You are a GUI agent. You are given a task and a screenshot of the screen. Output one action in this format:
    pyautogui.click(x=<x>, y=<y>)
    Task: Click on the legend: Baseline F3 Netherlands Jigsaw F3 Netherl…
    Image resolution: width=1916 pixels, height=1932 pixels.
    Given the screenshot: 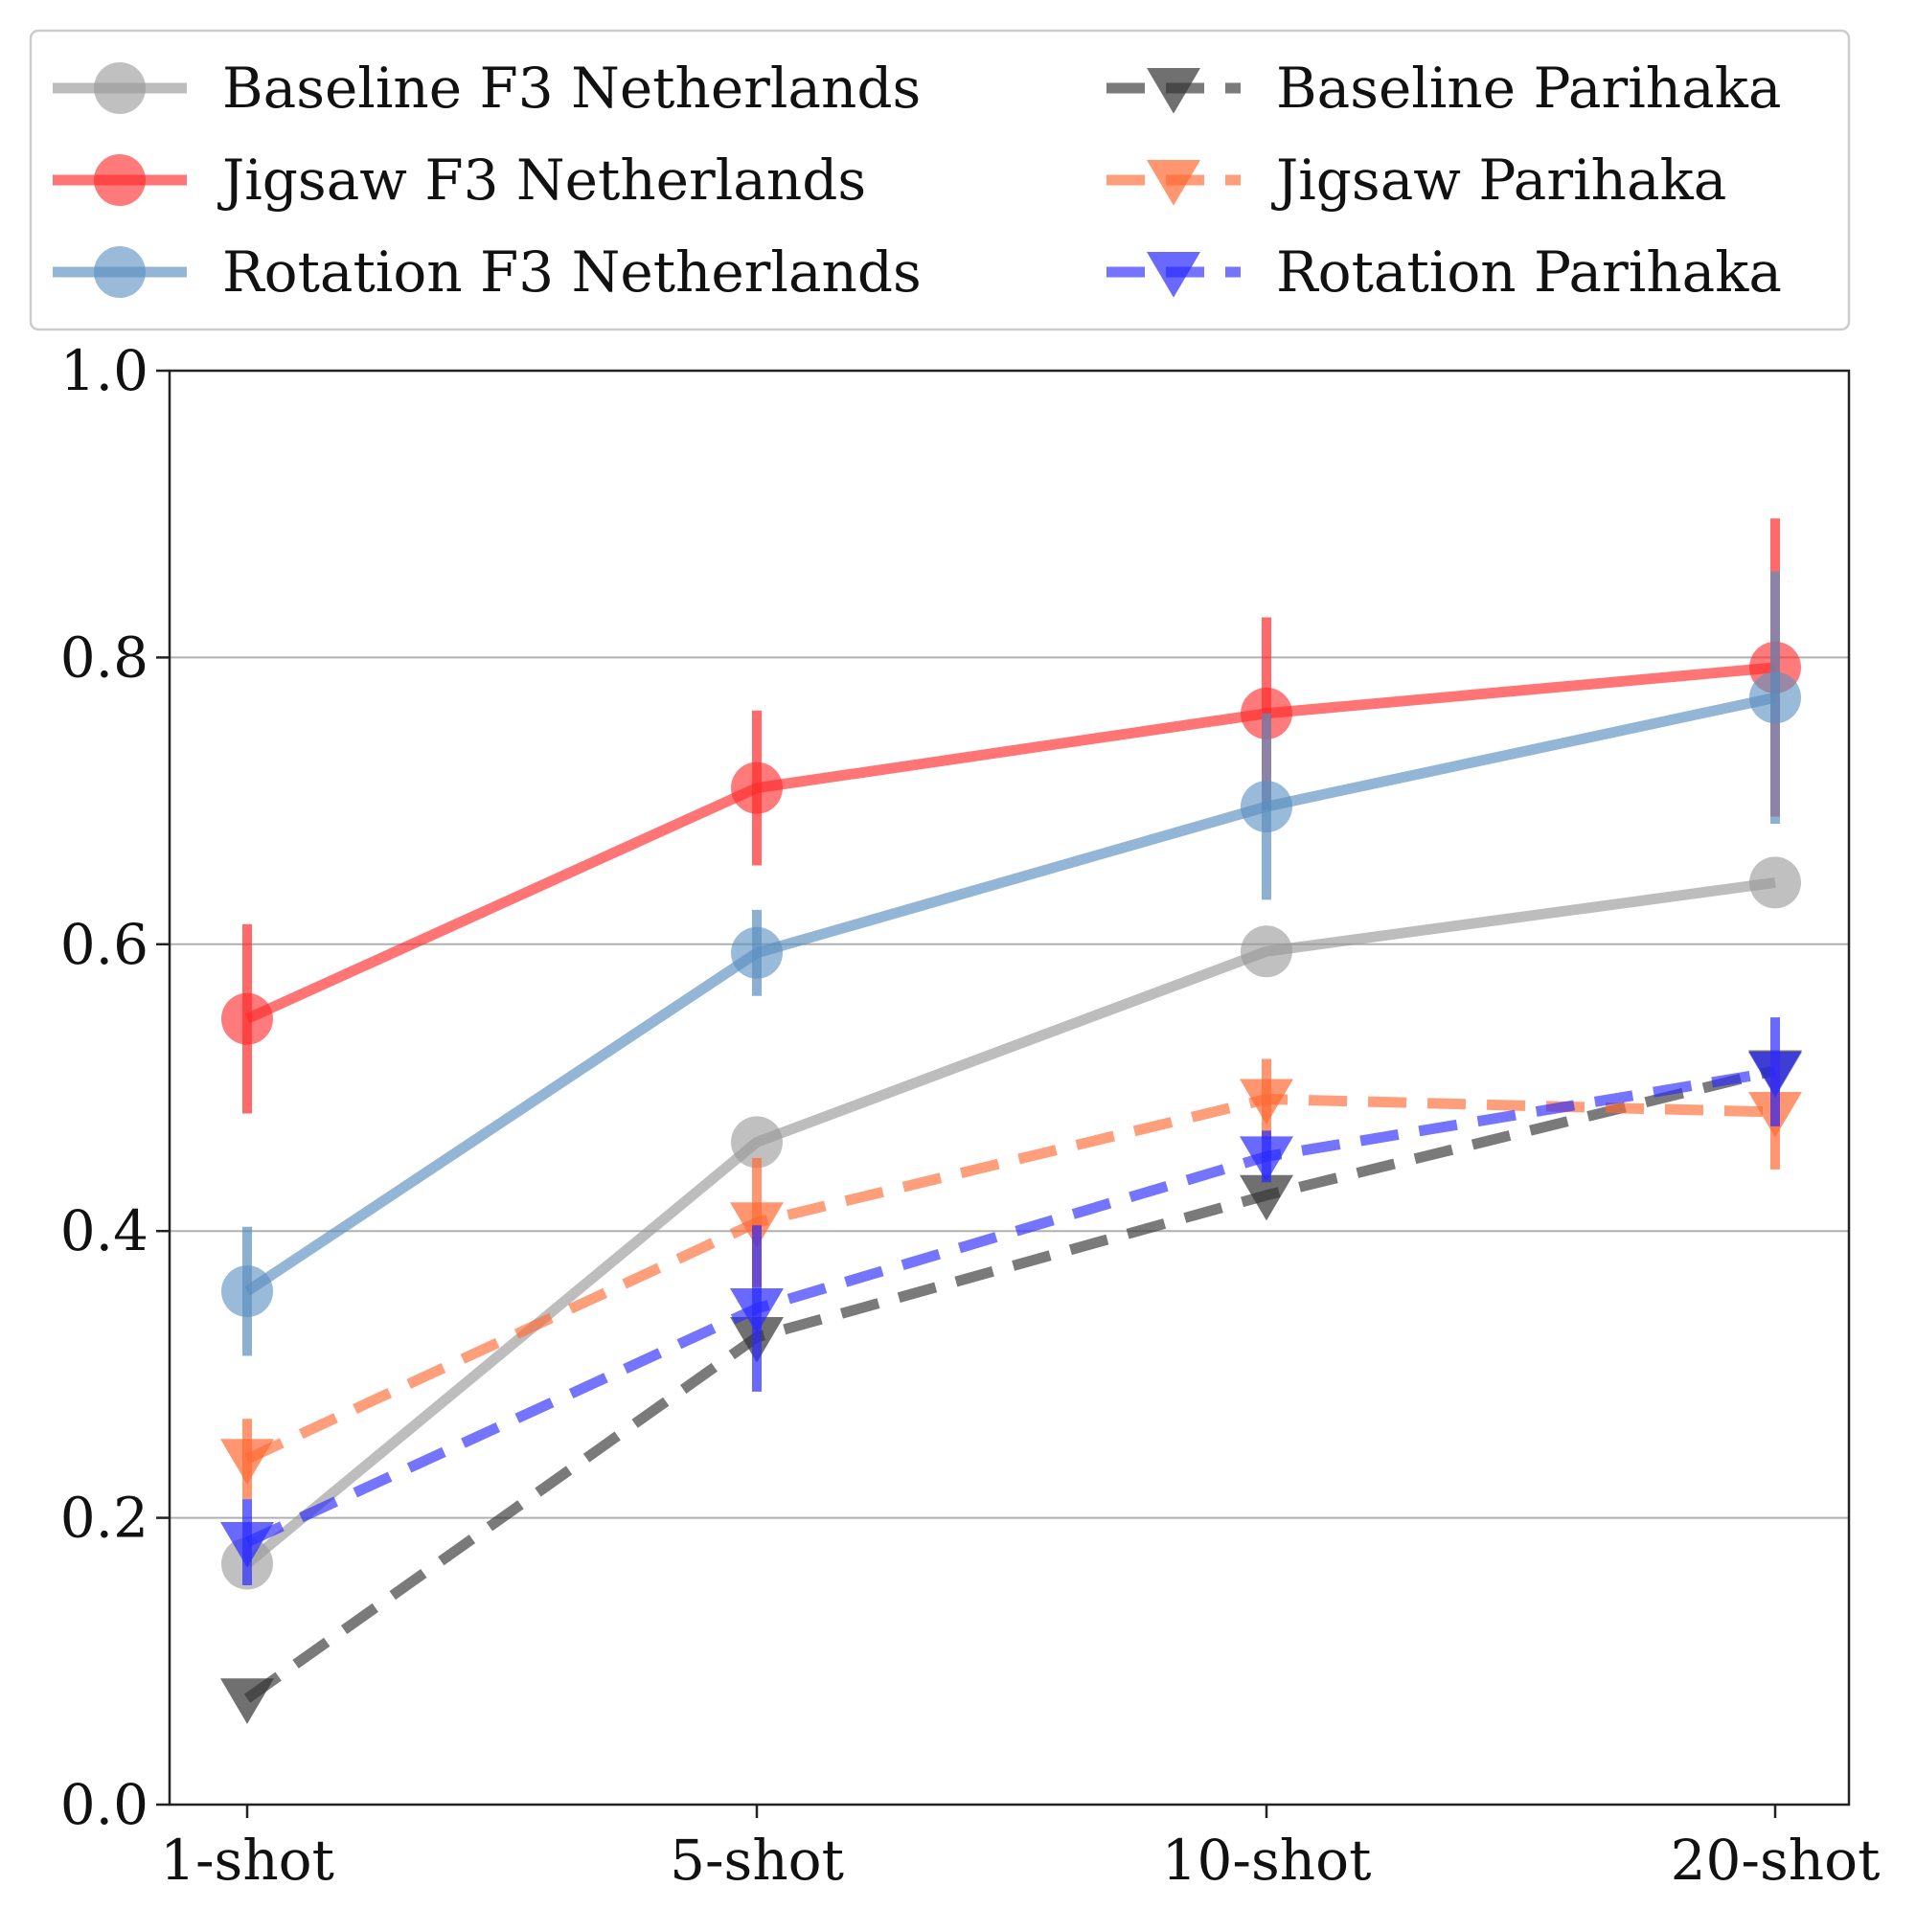 What is the action you would take?
    pyautogui.click(x=940, y=180)
    